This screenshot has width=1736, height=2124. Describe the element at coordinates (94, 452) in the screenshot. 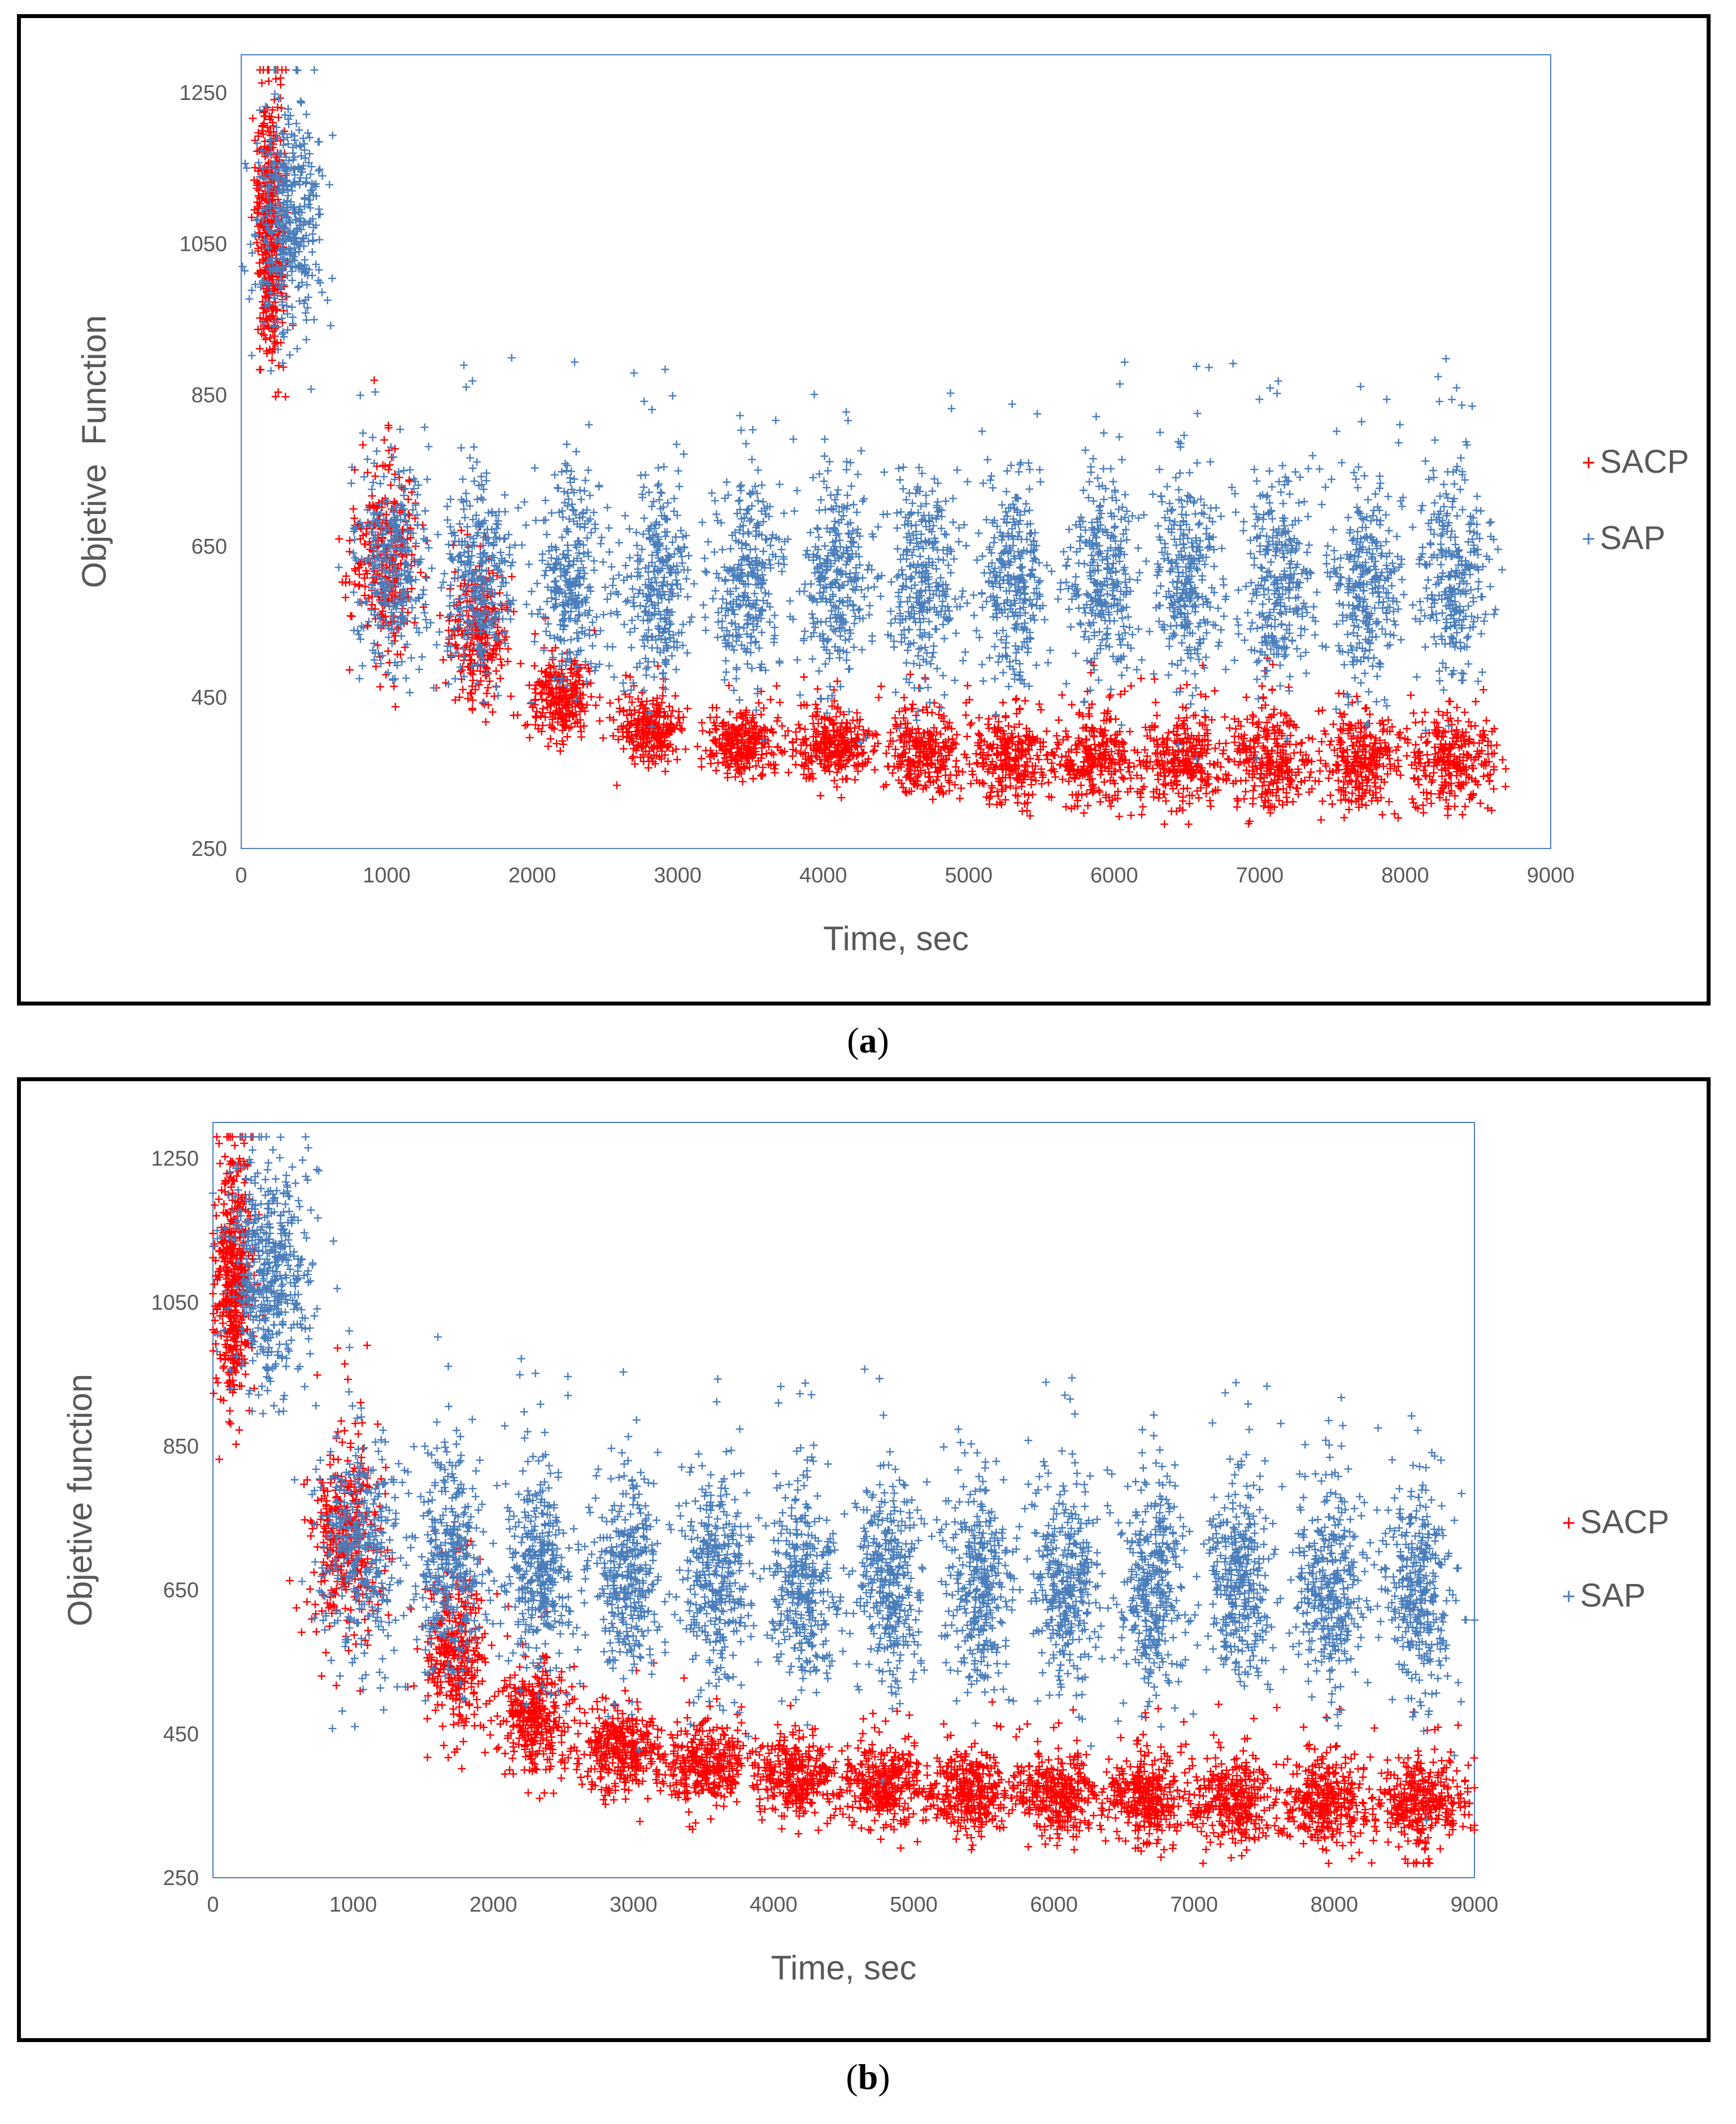

I see `y-axis-title: Objetive Function` at that location.